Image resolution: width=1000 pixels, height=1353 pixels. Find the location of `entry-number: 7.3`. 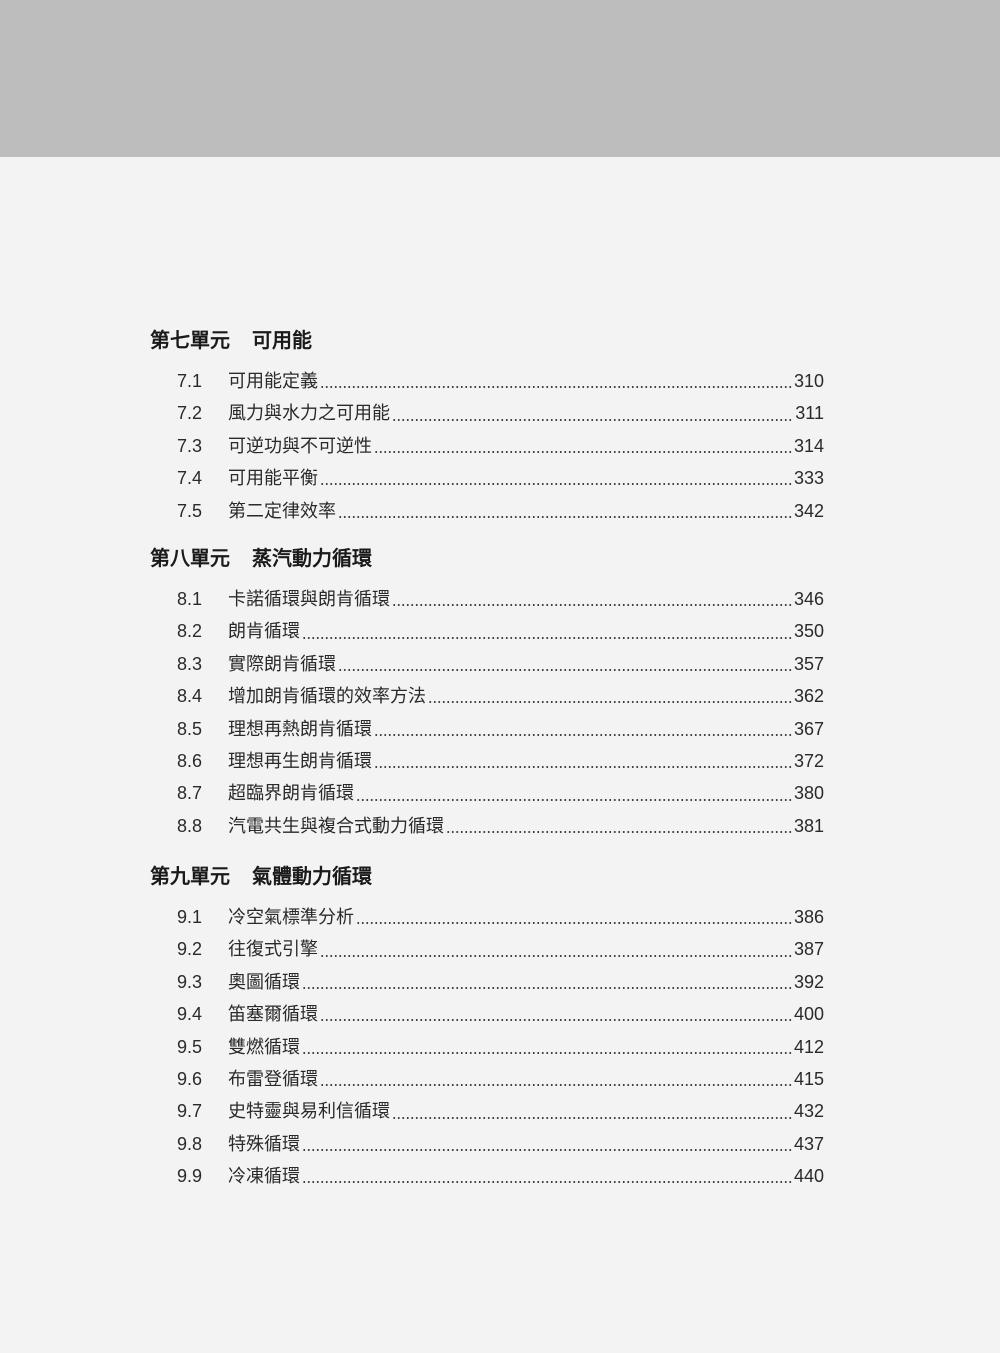

entry-number: 7.3 is located at coordinates (190, 445).